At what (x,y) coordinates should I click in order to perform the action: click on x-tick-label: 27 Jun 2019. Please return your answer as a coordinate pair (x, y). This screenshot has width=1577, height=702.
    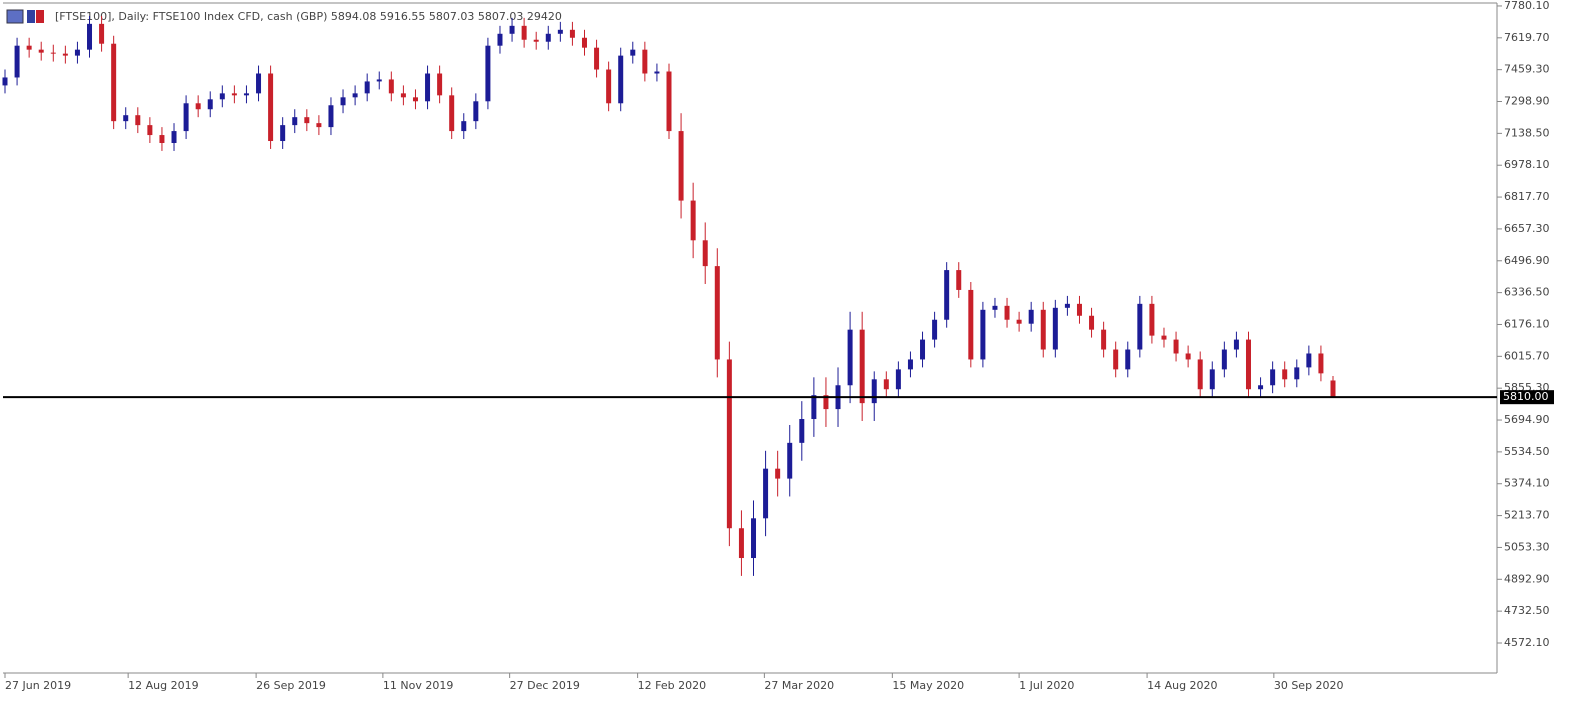
    Looking at the image, I should click on (38, 685).